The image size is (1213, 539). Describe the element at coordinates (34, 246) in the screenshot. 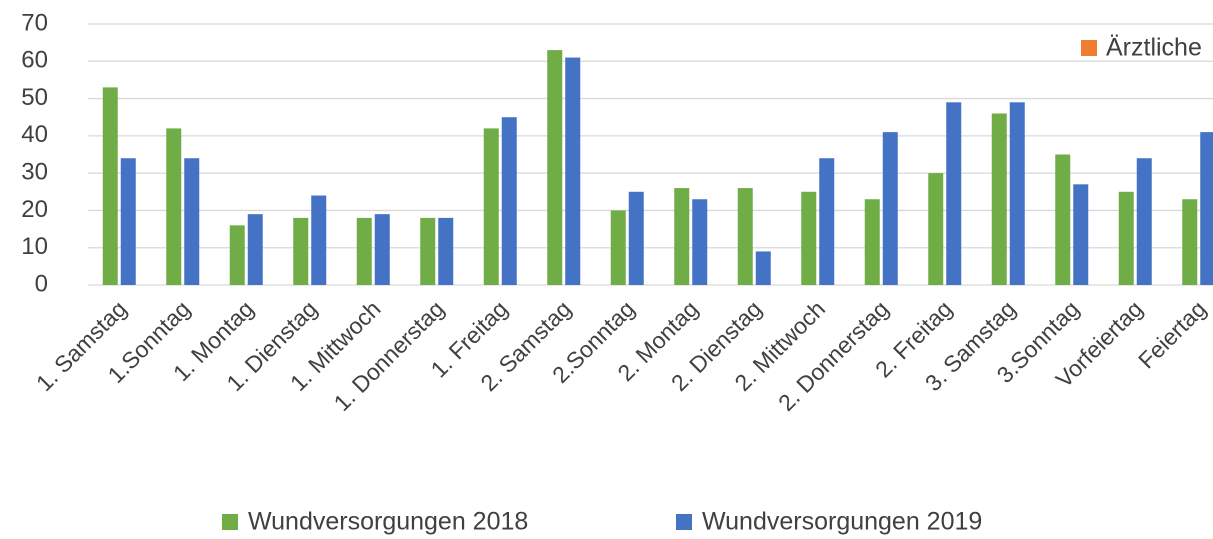

I see `y-tick-label: 10` at that location.